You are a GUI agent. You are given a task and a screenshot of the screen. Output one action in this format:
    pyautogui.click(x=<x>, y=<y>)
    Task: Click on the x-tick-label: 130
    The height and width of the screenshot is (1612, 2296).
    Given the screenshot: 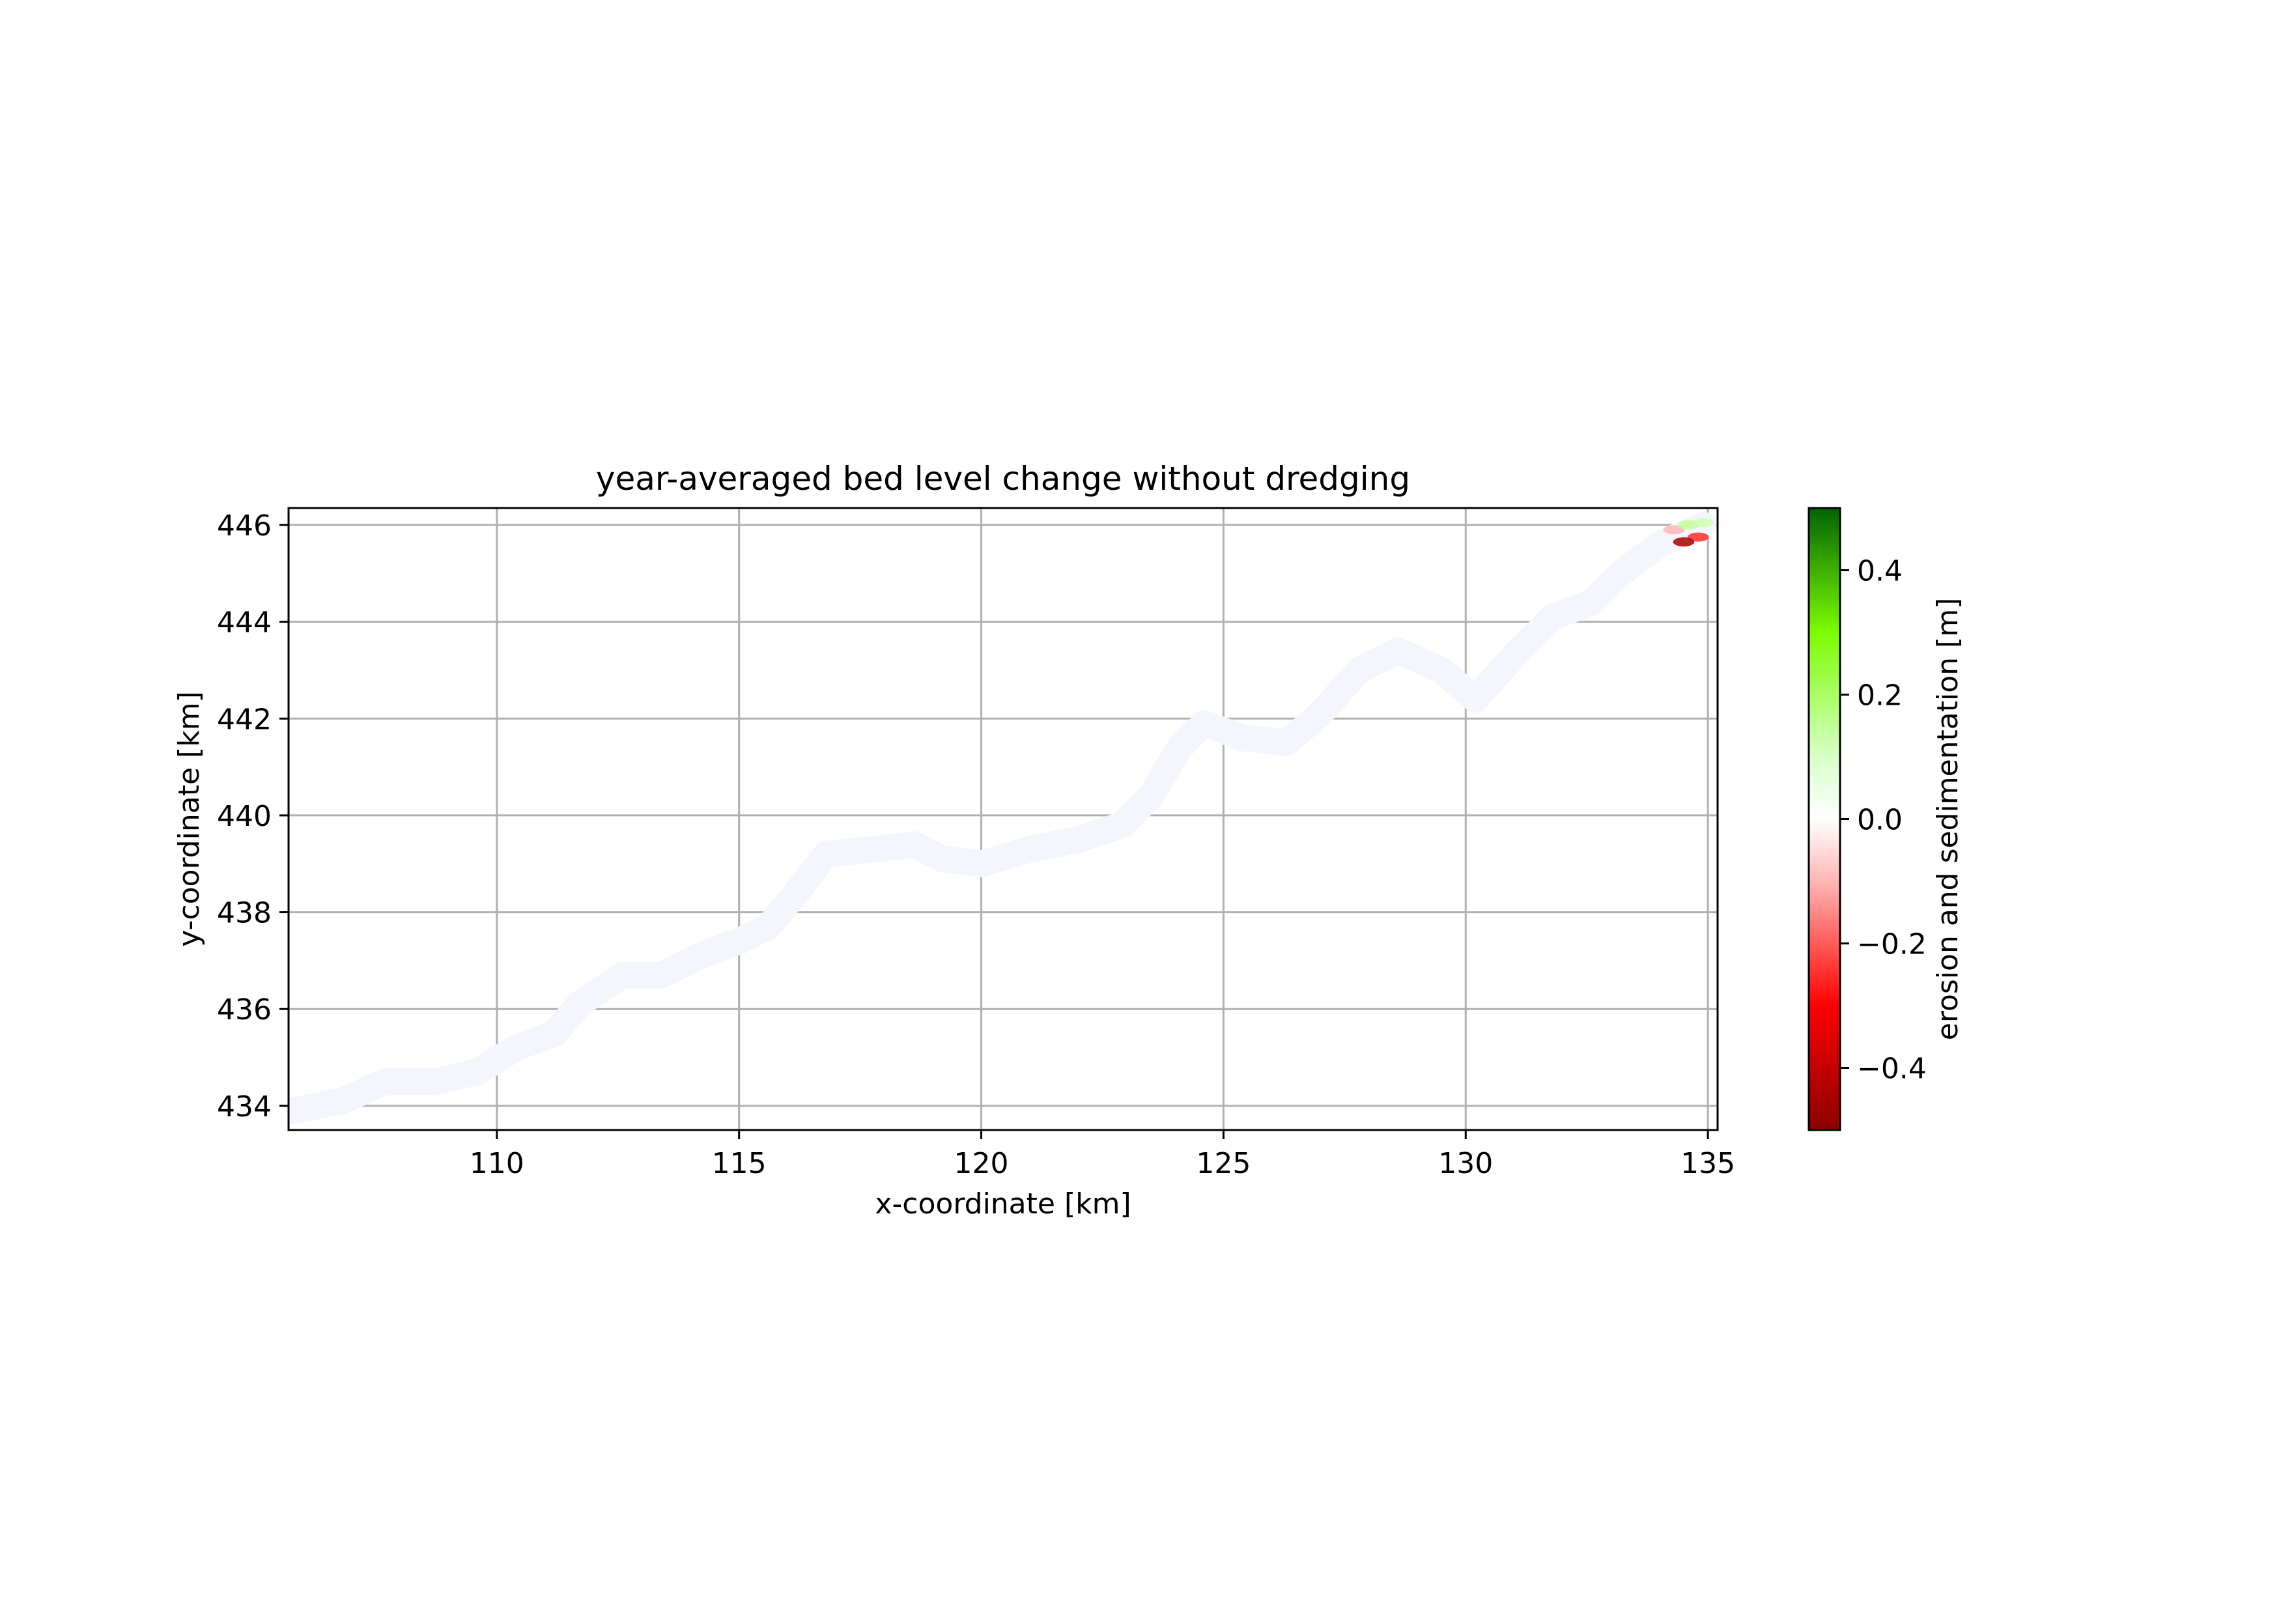 What is the action you would take?
    pyautogui.click(x=1465, y=1163)
    